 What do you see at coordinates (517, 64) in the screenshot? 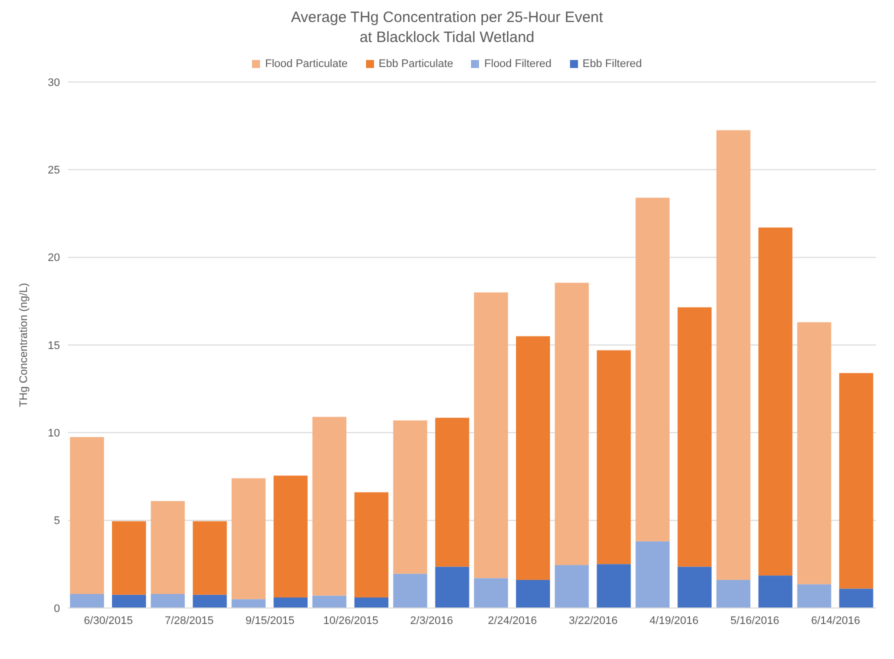
I see `legend-label: Flood Filtered` at bounding box center [517, 64].